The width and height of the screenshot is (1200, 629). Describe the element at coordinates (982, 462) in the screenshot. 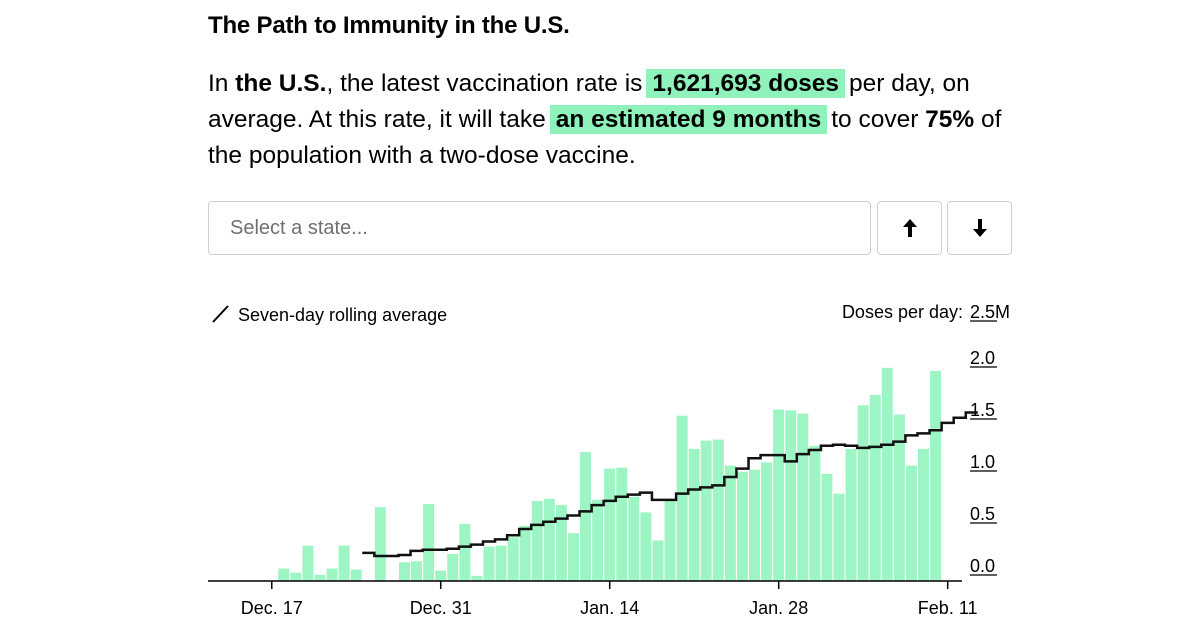

I see `y-tick-label: 1.0` at that location.